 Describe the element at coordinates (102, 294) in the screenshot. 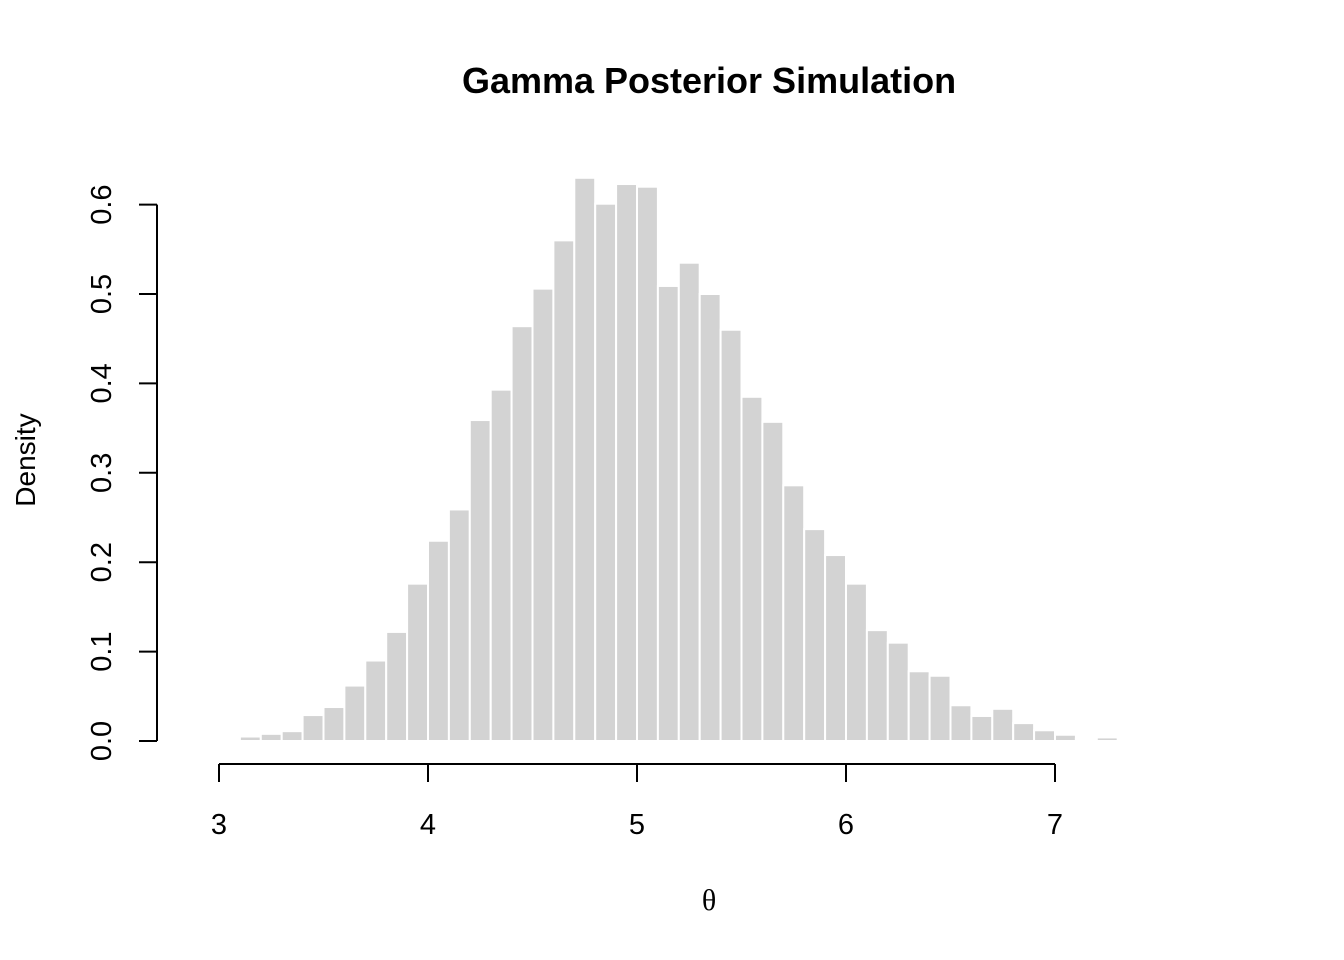

I see `y-tick-label: 0.5` at that location.